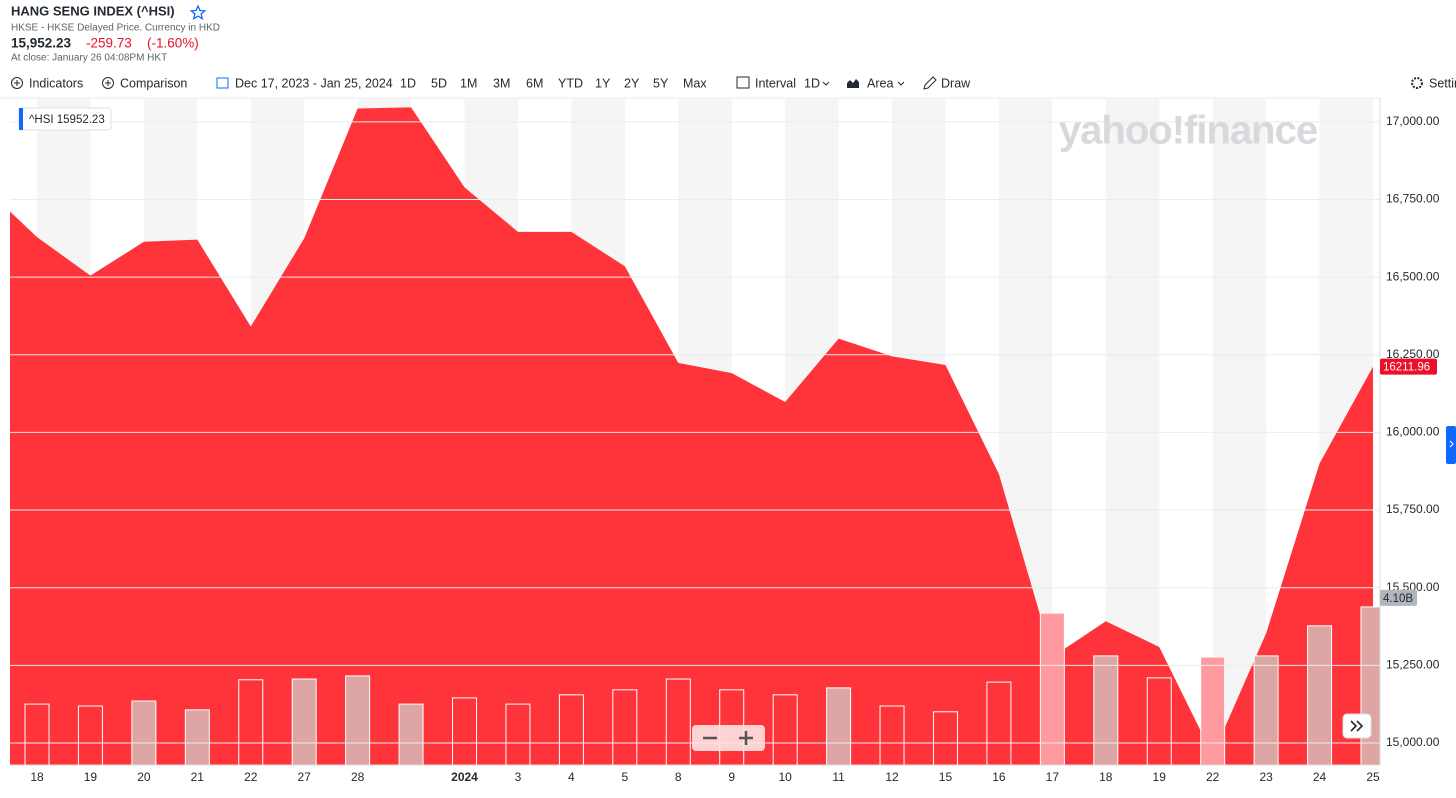 This screenshot has width=1456, height=798. I want to click on range-button: 1D, so click(408, 83).